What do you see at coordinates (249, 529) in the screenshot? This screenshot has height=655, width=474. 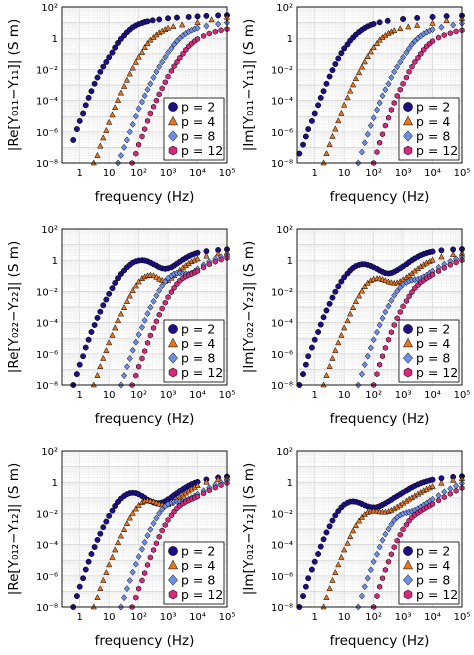 I see `y-axis-label: |Im[Y₀₁₂−Y₁₂]| (S m)` at bounding box center [249, 529].